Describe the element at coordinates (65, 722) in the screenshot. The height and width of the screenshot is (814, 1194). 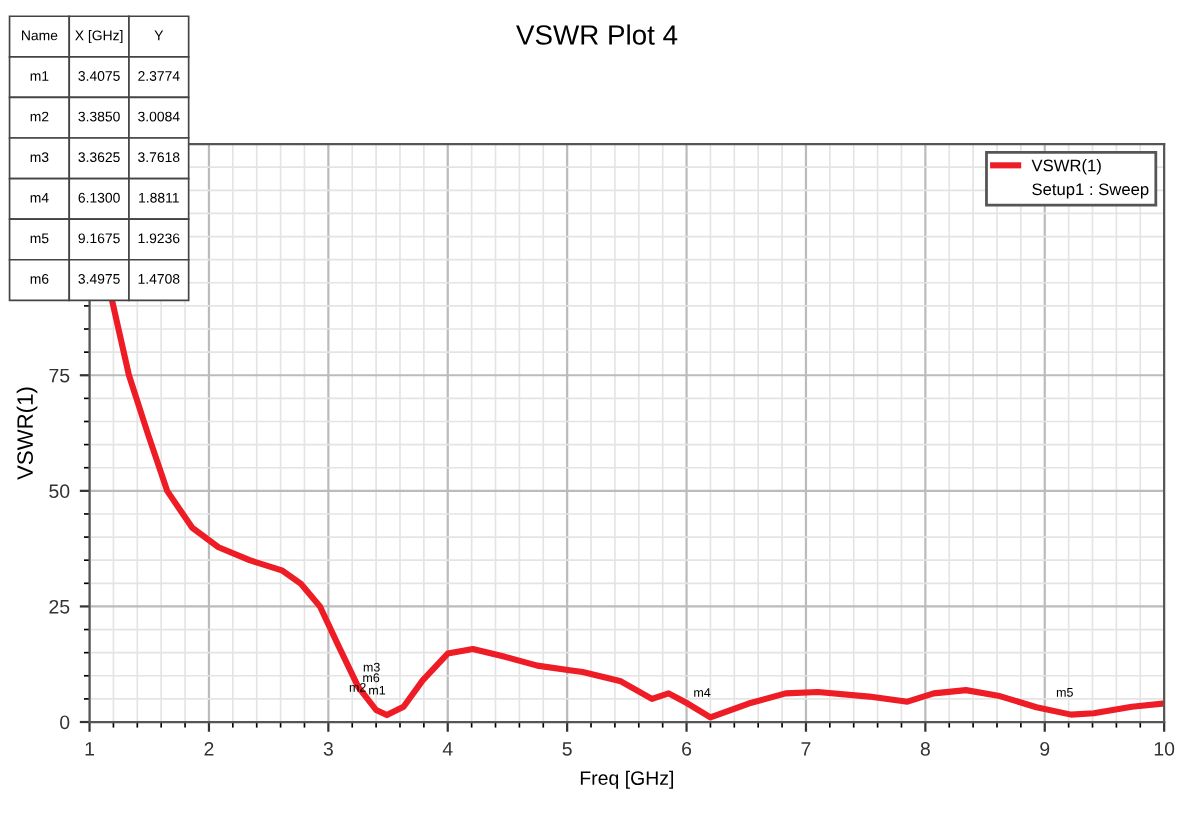
I see `y-tick-label: 0` at that location.